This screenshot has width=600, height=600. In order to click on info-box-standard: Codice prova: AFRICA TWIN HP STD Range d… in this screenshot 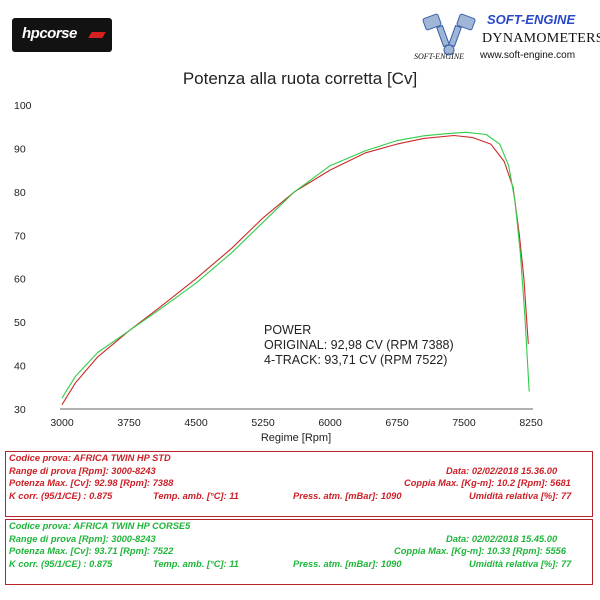, I will do `click(299, 484)`.